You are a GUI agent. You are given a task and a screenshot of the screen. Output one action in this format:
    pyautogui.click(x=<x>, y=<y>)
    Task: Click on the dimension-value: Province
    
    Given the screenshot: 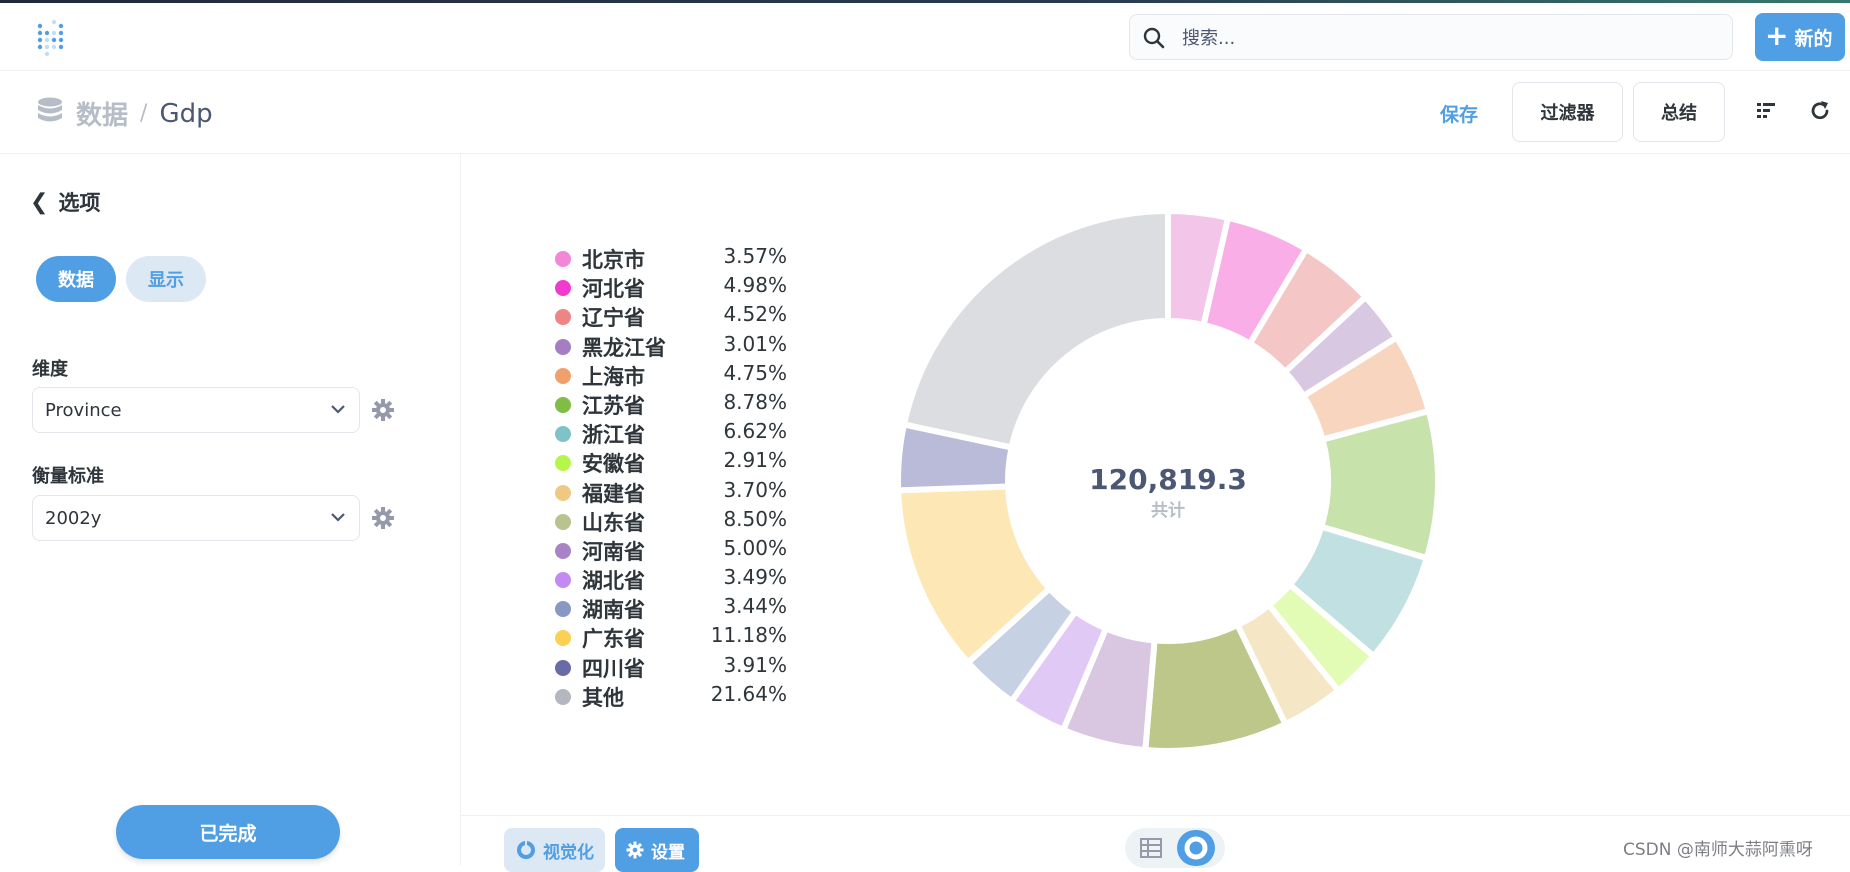 What is the action you would take?
    pyautogui.click(x=83, y=410)
    